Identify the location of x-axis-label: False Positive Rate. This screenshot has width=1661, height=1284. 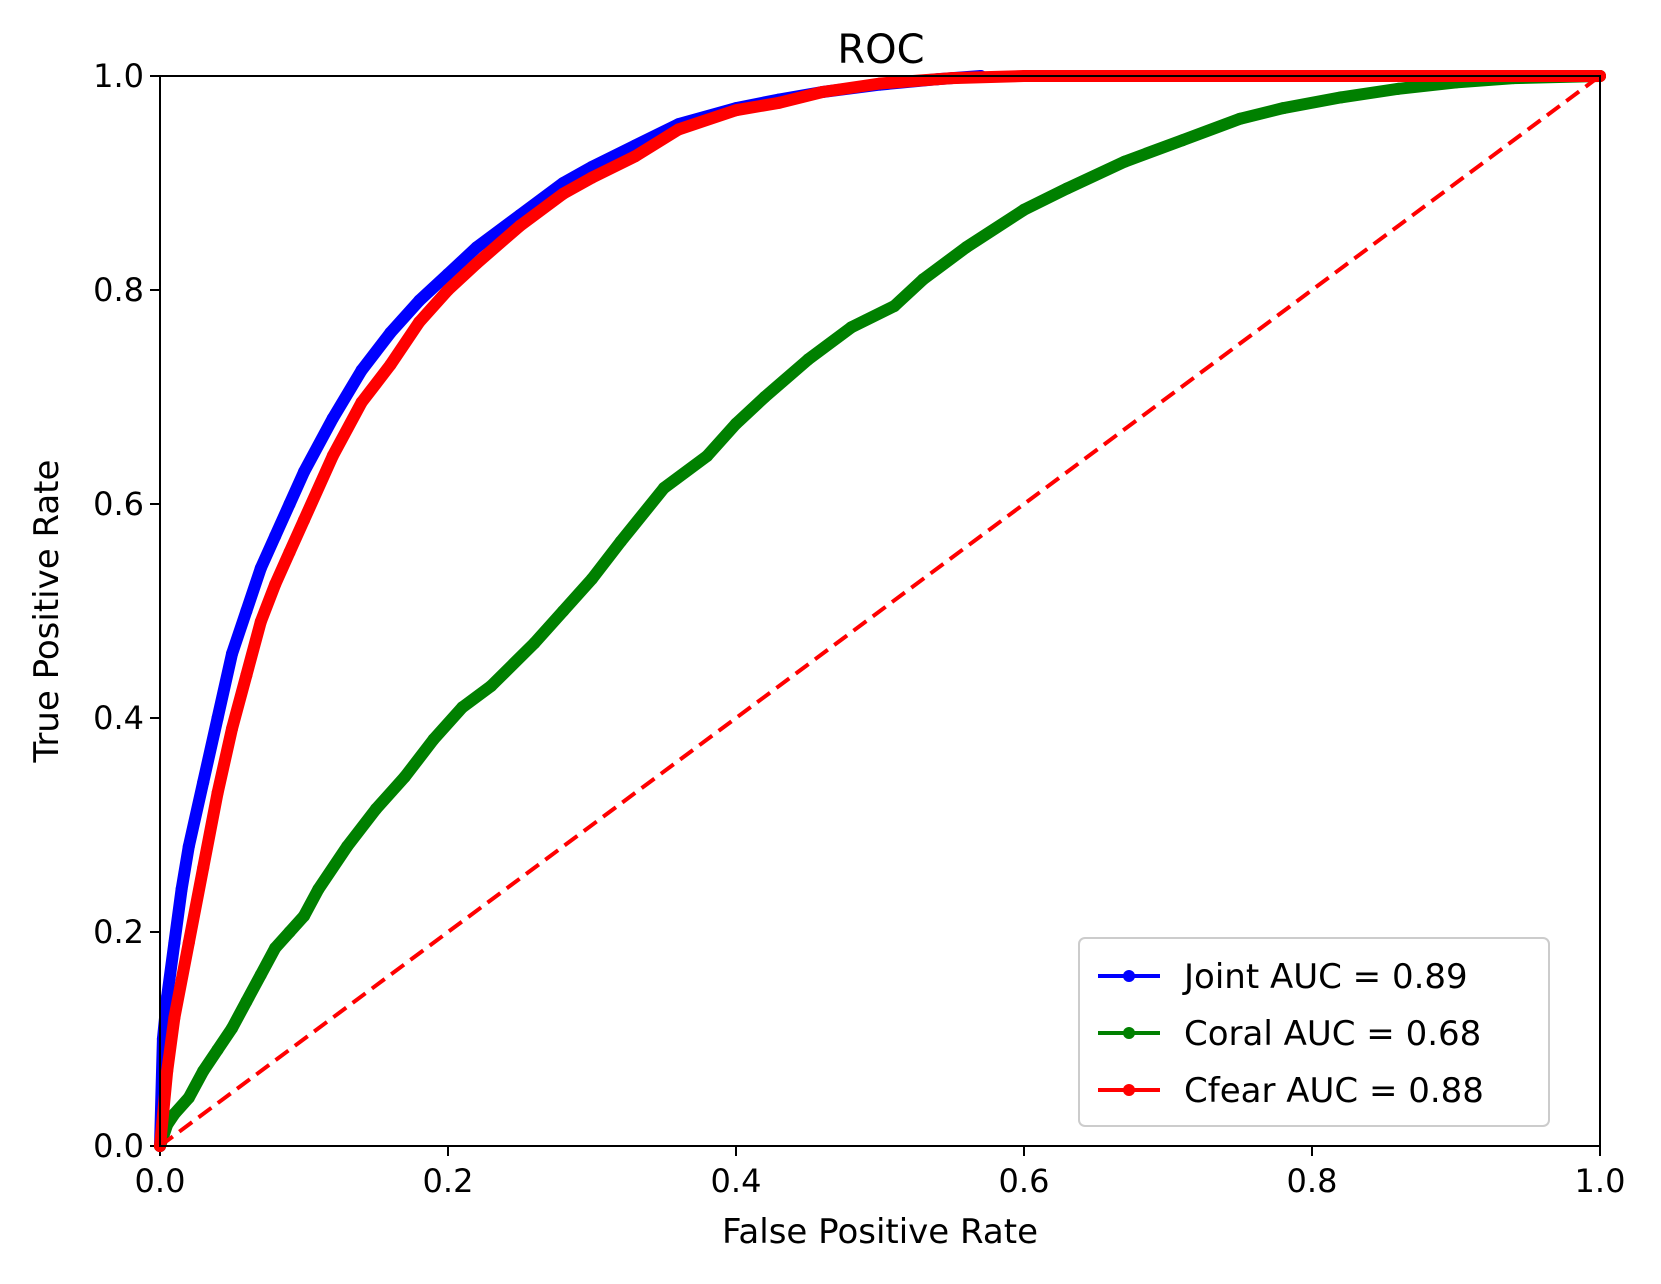
(880, 1232).